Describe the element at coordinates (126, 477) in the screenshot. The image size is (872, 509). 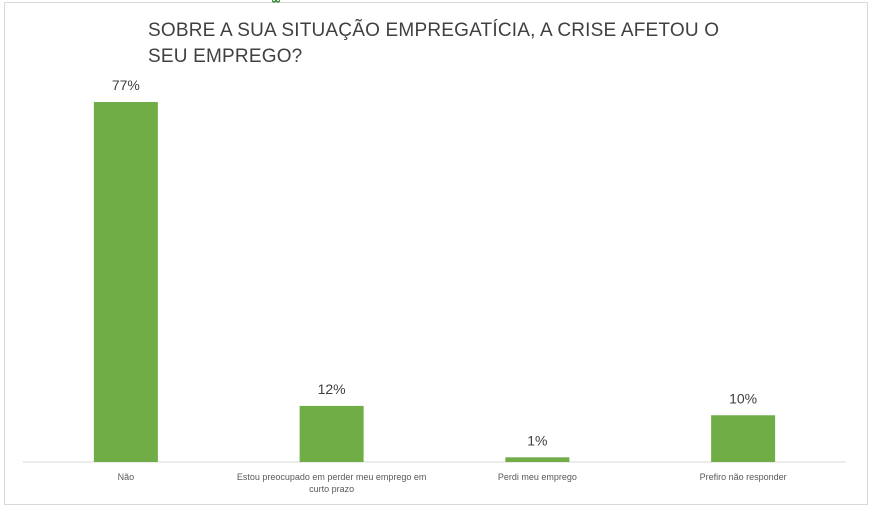
I see `category-label: Não` at that location.